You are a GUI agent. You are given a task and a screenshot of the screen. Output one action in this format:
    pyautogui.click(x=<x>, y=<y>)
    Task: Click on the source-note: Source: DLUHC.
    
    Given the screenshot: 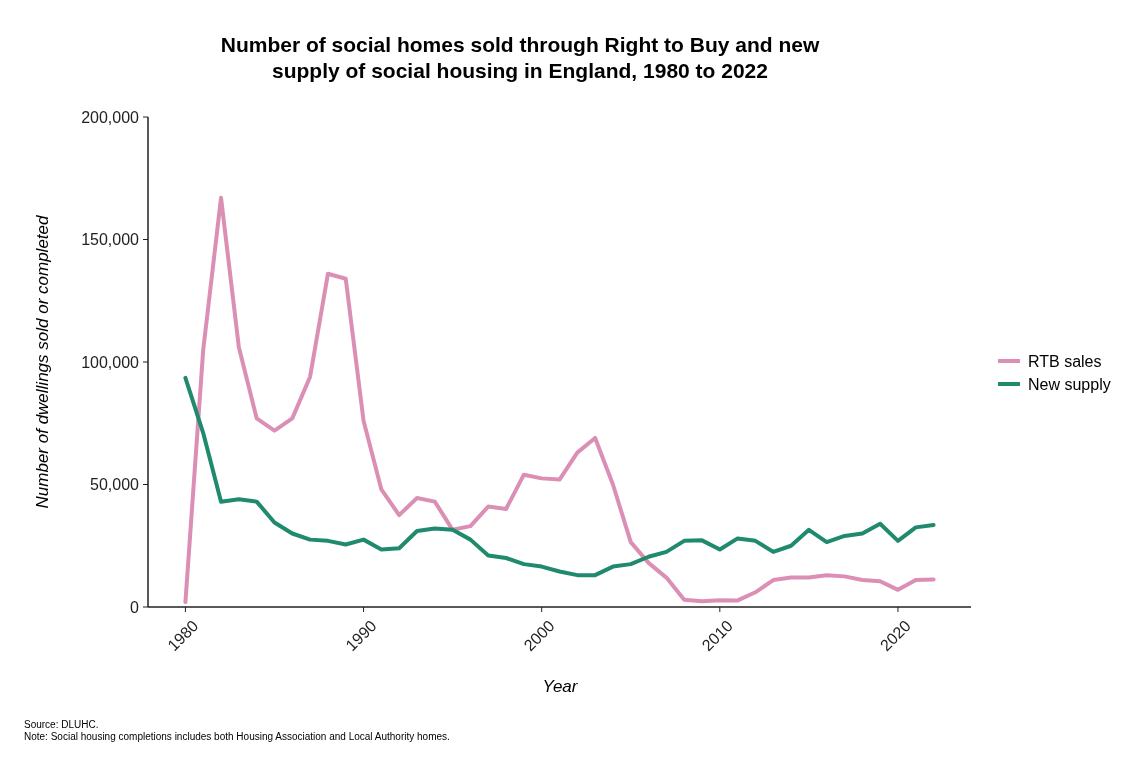 What is the action you would take?
    pyautogui.click(x=61, y=724)
    